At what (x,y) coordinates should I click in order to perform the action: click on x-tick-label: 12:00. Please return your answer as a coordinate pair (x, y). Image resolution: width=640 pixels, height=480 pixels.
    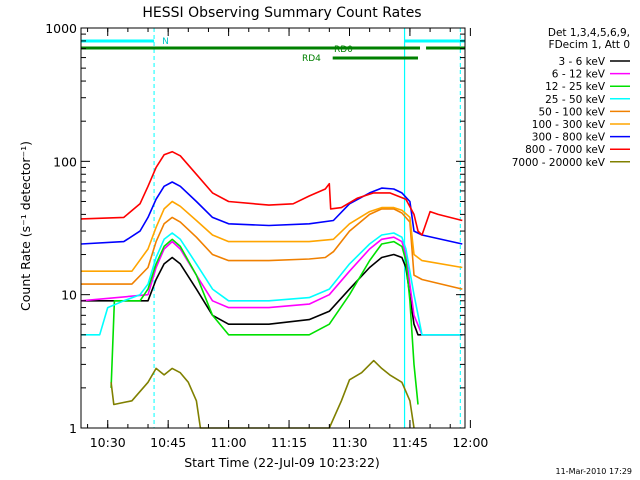
    Looking at the image, I should click on (470, 442).